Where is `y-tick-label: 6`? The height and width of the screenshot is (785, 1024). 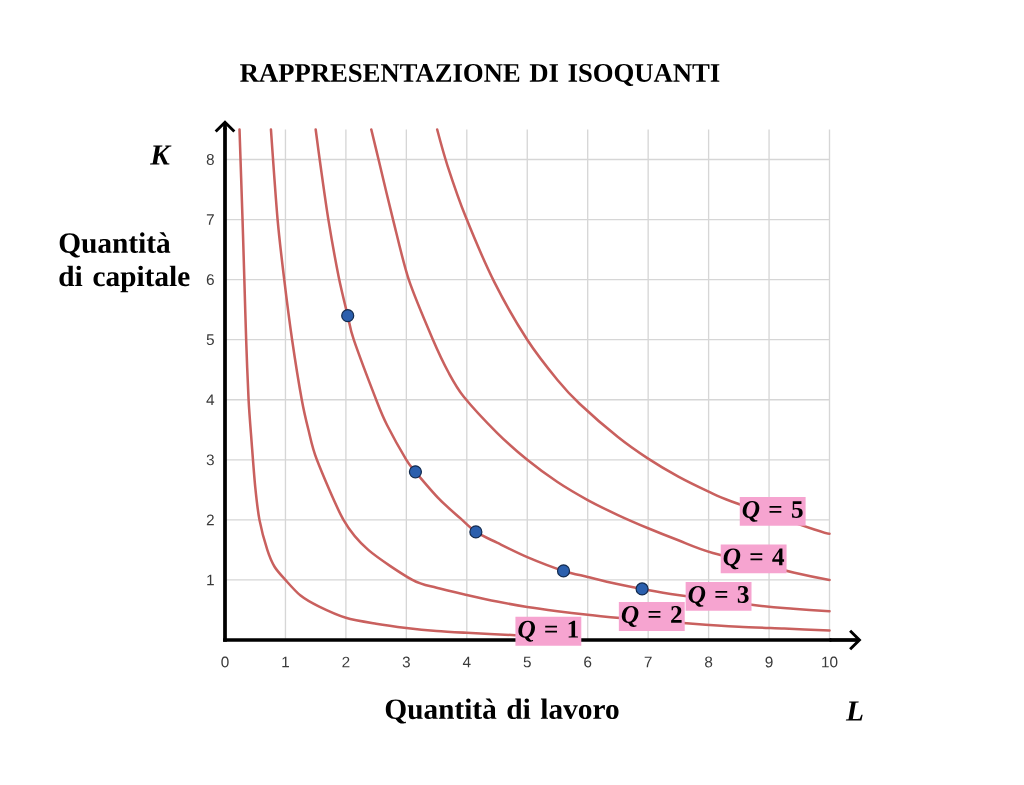
y-tick-label: 6 is located at coordinates (210, 280).